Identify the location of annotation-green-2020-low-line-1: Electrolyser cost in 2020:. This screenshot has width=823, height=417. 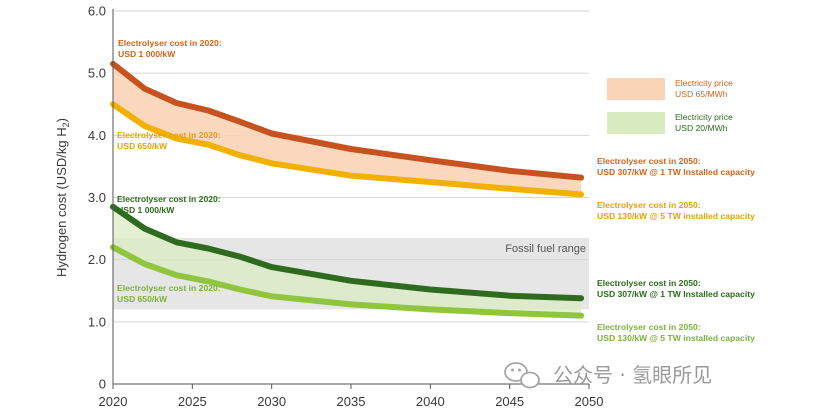
(169, 288).